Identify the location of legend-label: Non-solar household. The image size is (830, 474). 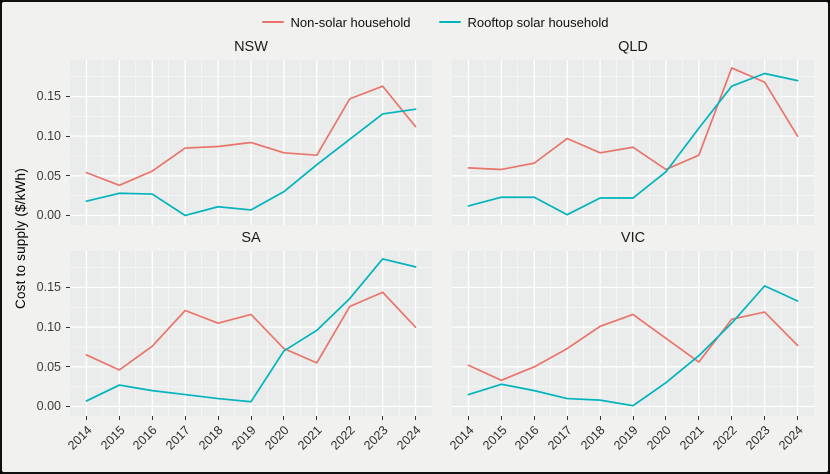
(350, 22).